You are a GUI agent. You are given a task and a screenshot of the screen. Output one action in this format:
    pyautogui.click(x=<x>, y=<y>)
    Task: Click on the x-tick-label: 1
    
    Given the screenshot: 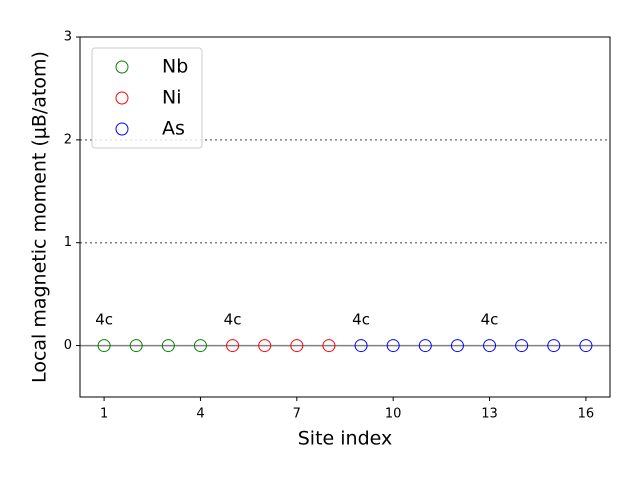 What is the action you would take?
    pyautogui.click(x=104, y=414)
    